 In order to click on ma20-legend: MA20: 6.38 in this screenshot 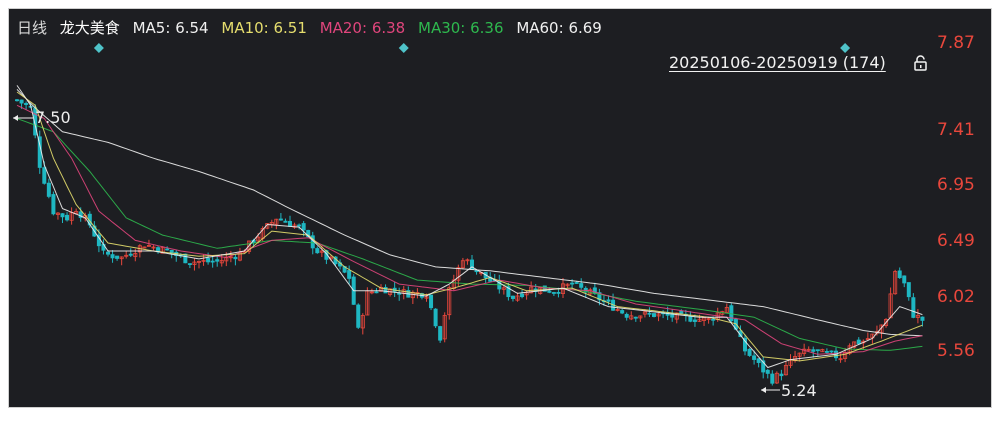, I will do `click(363, 28)`.